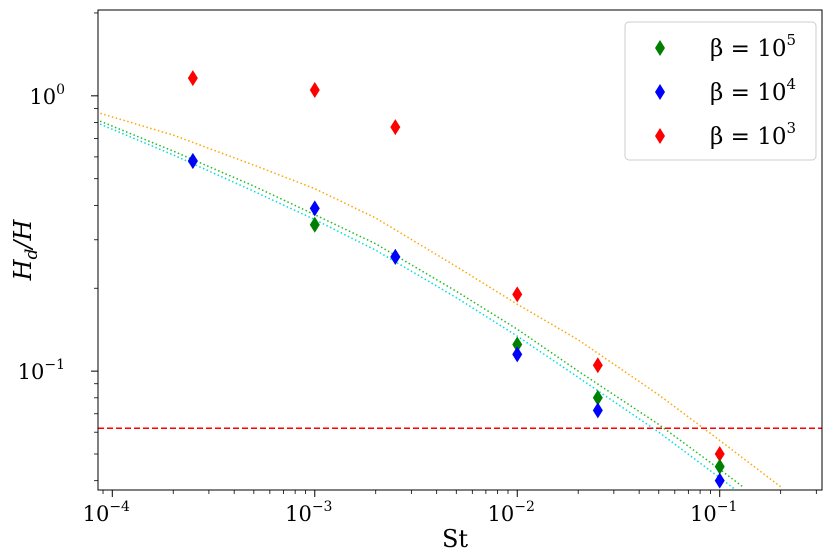  Describe the element at coordinates (753, 46) in the screenshot. I see `legend-label-0: β = 105` at that location.